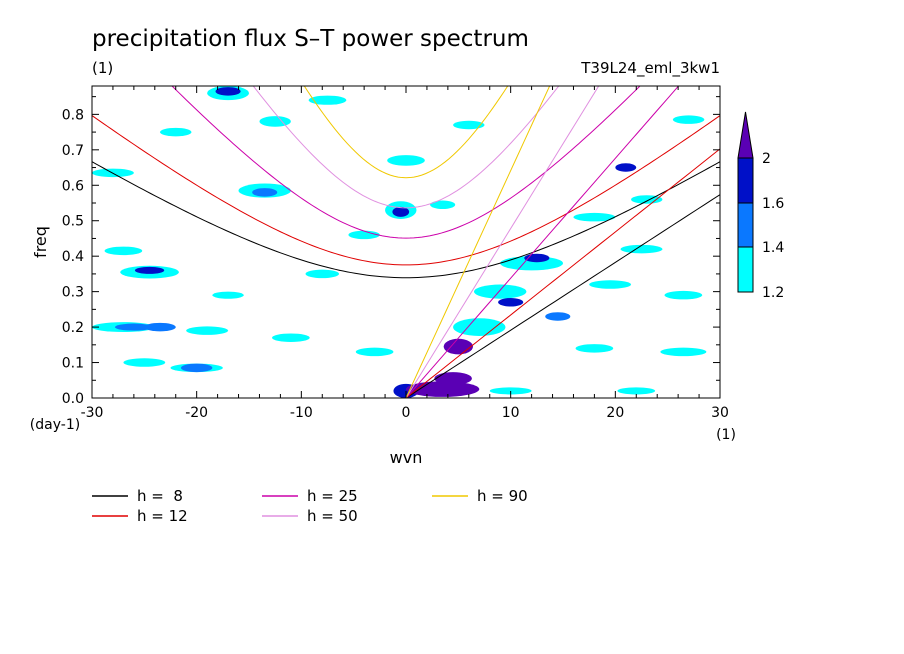 The height and width of the screenshot is (654, 904). I want to click on x-tick-label: -20, so click(196, 413).